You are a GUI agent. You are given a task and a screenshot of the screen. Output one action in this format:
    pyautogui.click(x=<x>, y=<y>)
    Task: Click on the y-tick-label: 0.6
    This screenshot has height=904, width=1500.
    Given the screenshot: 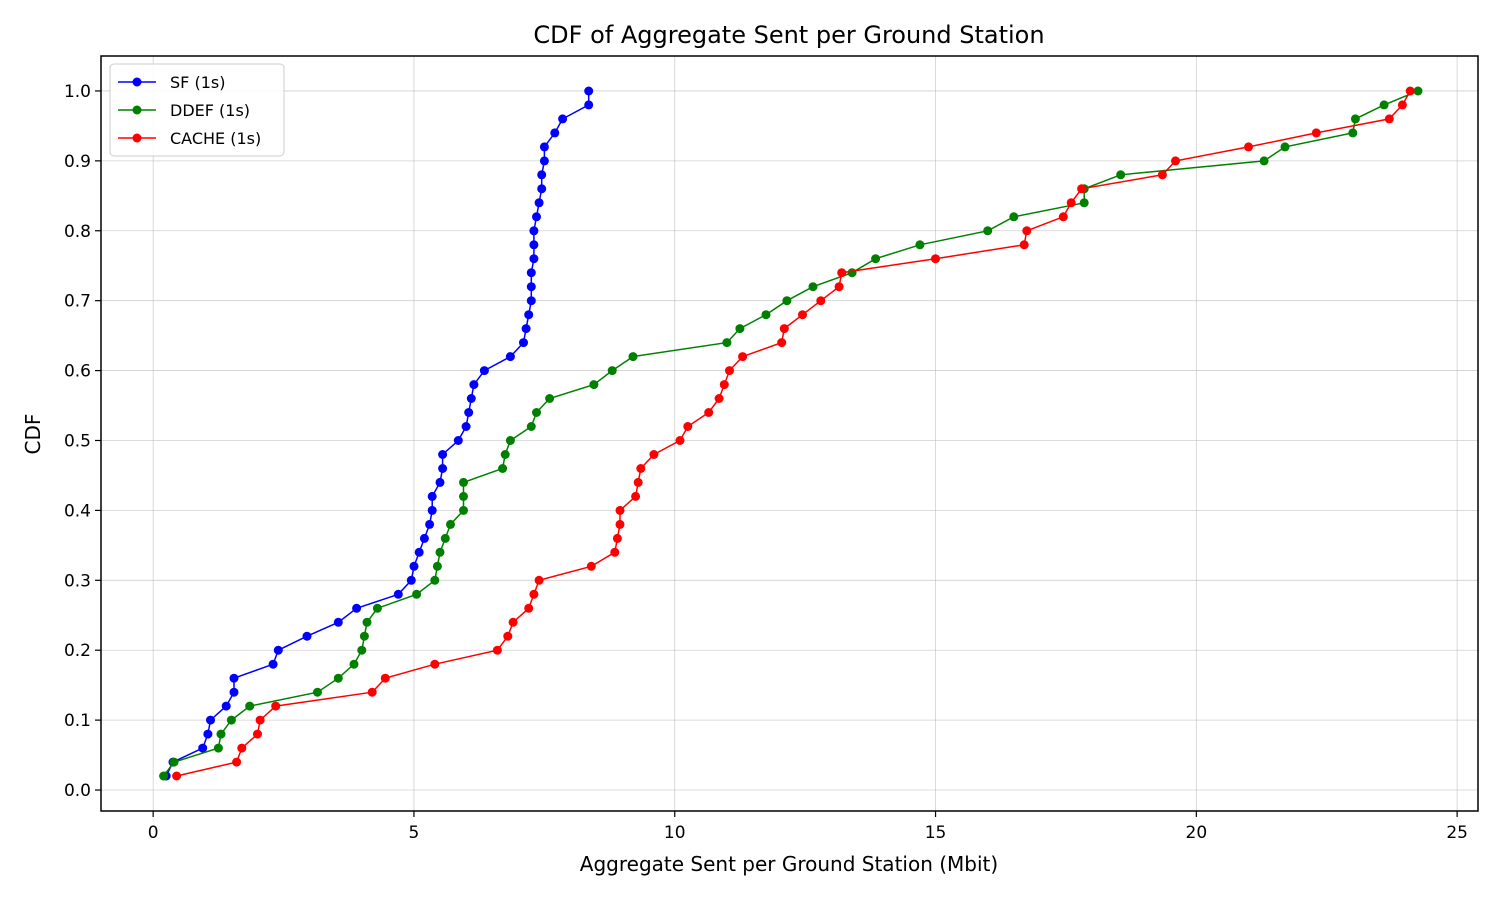 What is the action you would take?
    pyautogui.click(x=77, y=372)
    